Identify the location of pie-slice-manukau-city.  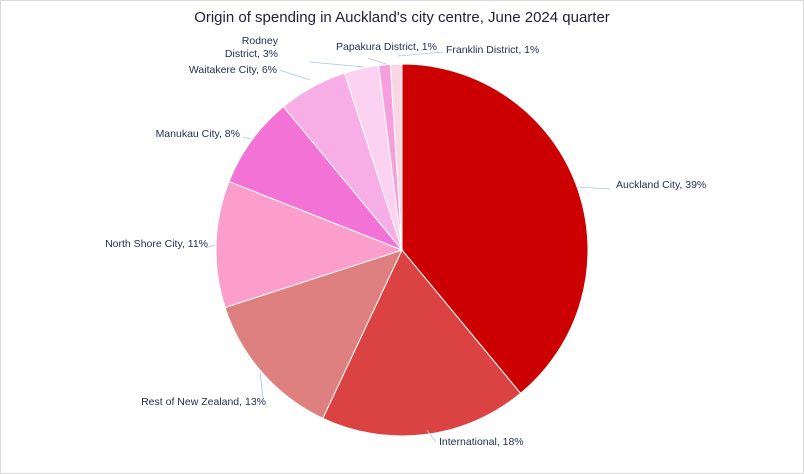
(315, 178).